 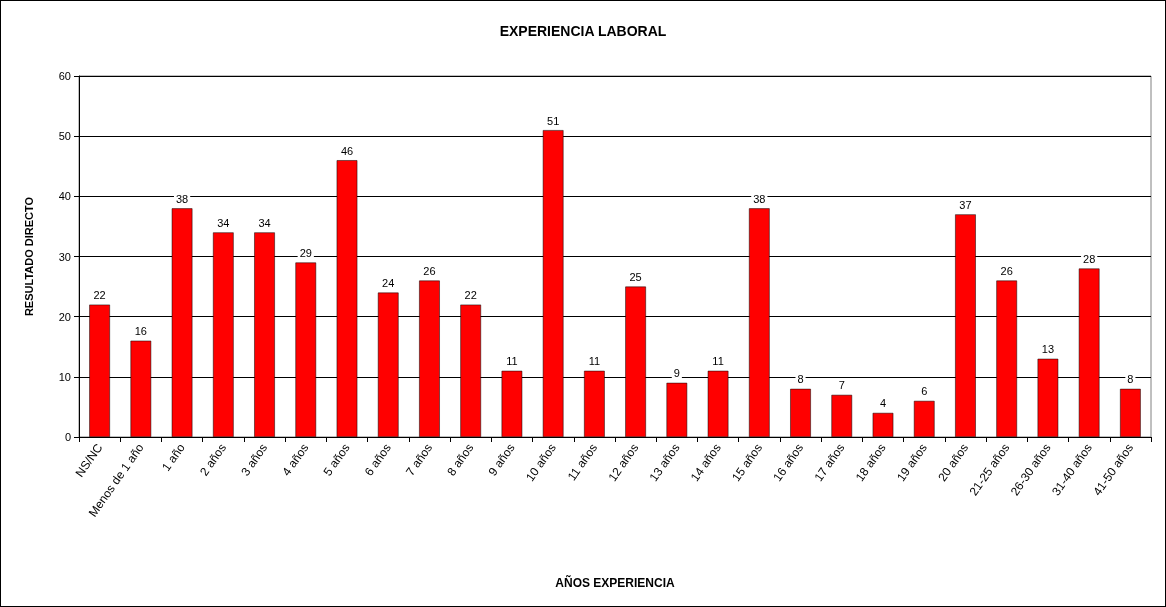 What do you see at coordinates (173, 457) in the screenshot?
I see `x-tick-label: 1 año` at bounding box center [173, 457].